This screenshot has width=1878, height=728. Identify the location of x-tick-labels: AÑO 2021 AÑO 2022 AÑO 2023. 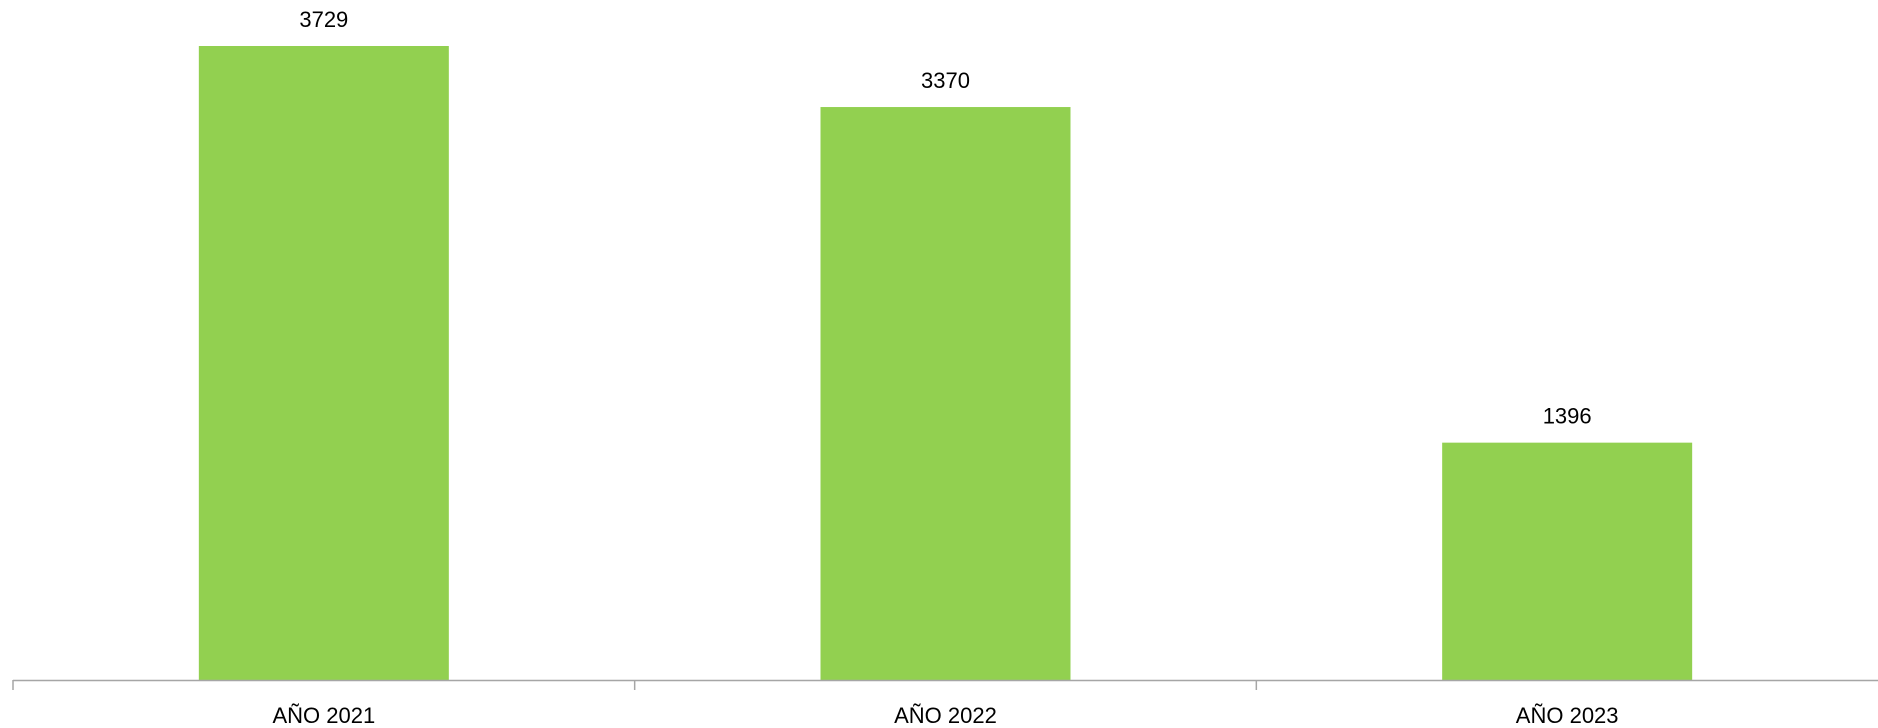
(945, 715).